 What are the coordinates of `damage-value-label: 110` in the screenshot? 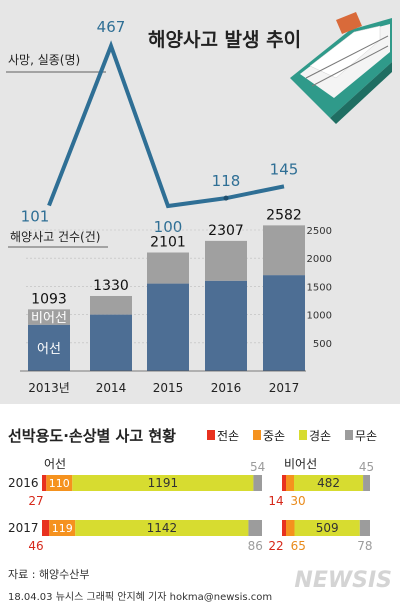 It's located at (59, 483).